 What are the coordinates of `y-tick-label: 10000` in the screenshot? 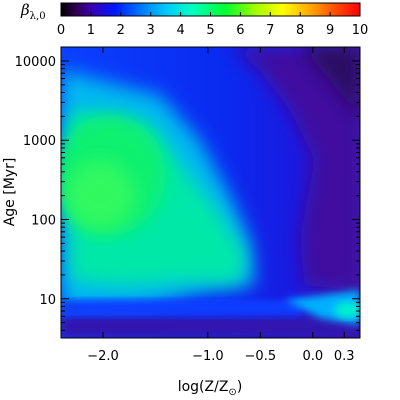 It's located at (35, 62).